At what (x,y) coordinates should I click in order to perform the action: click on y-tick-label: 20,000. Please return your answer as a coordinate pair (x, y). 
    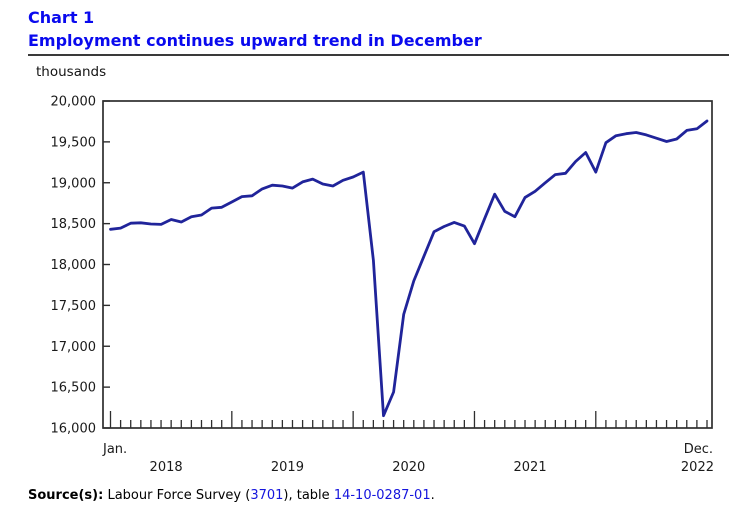
    Looking at the image, I should click on (74, 102).